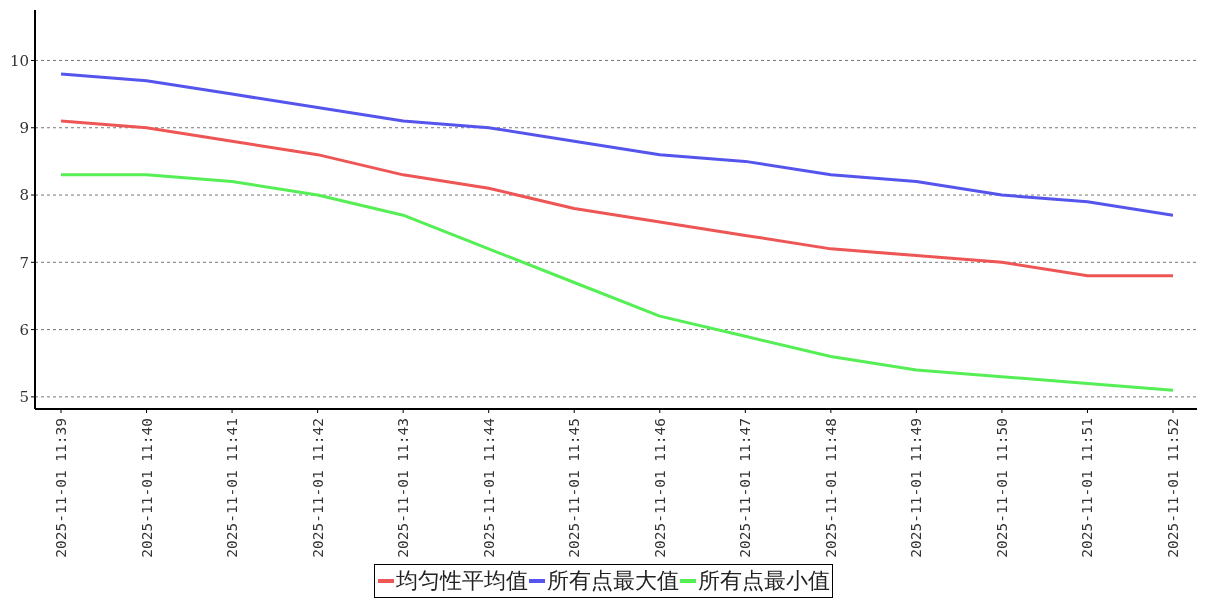  I want to click on x-tick-label: 2025-11-01 11:51, so click(1087, 488).